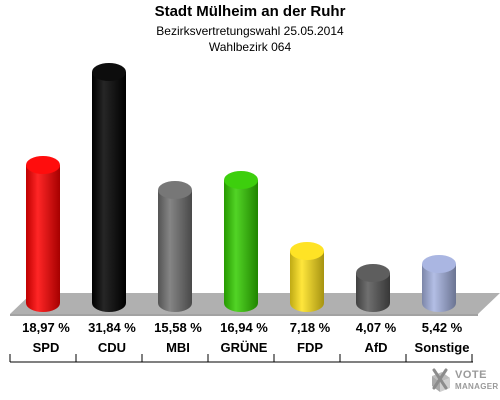 Image resolution: width=500 pixels, height=400 pixels. Describe the element at coordinates (46, 347) in the screenshot. I see `category-label-spd: SPD` at that location.